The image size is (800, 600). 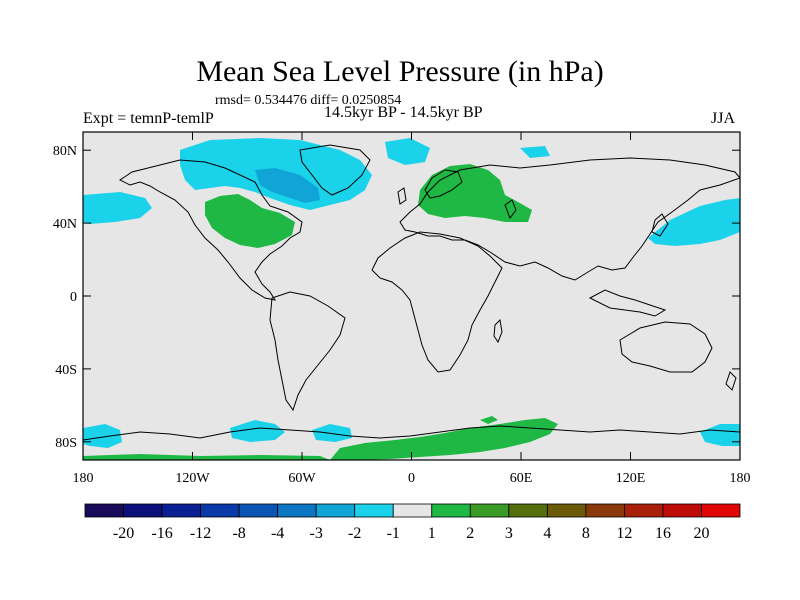 I want to click on colorbar-label: 1, so click(x=432, y=533).